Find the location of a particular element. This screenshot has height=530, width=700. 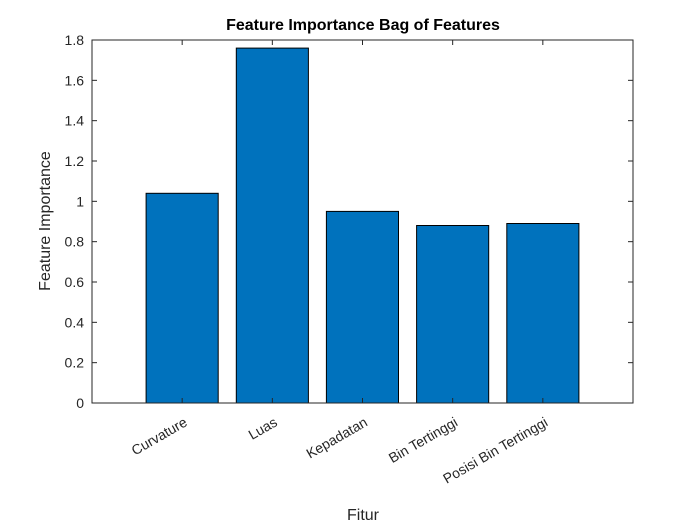

bar-posisi-bin-tertinggi is located at coordinates (543, 313).